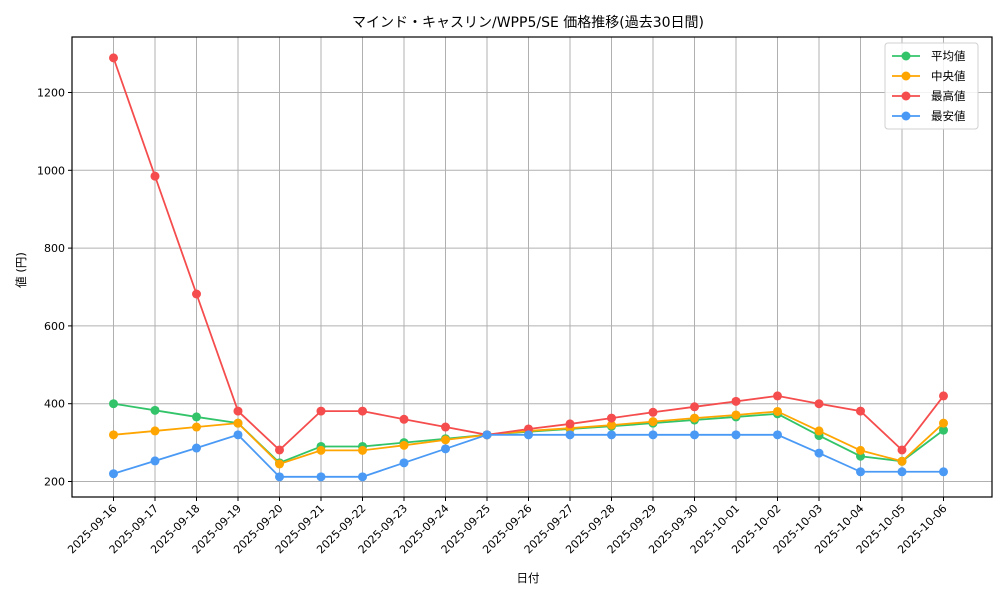  Describe the element at coordinates (929, 76) in the screenshot. I see `legend-item: 中央値` at that location.